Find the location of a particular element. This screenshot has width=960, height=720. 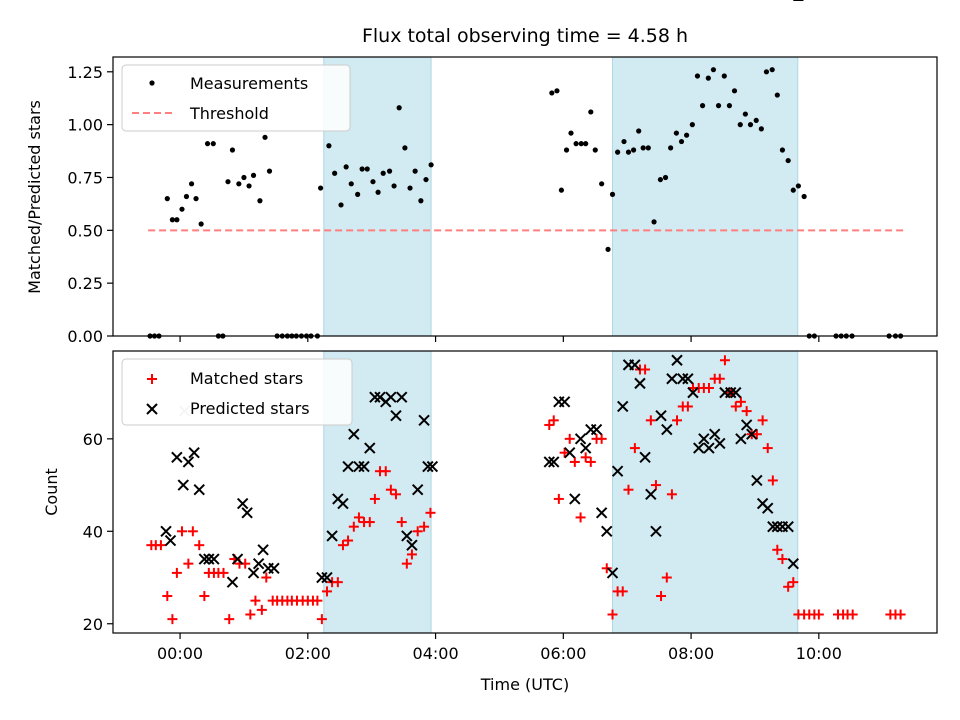

y-tick-label: 60 is located at coordinates (93, 439).